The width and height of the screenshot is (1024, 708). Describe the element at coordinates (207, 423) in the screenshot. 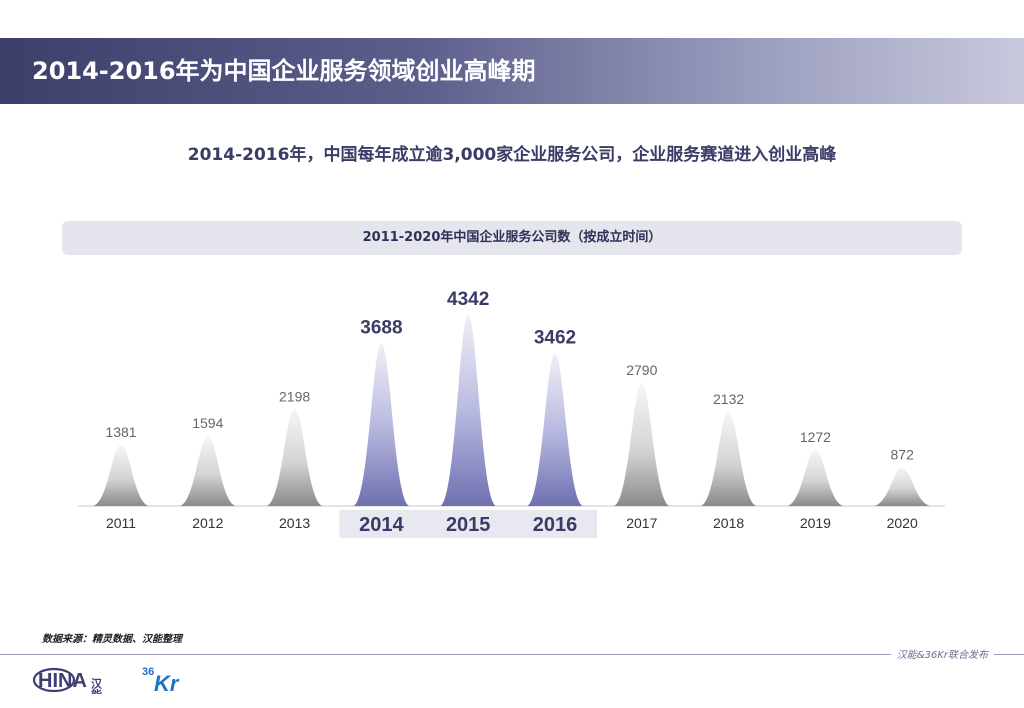

I see `value-label-2012: 1594` at that location.